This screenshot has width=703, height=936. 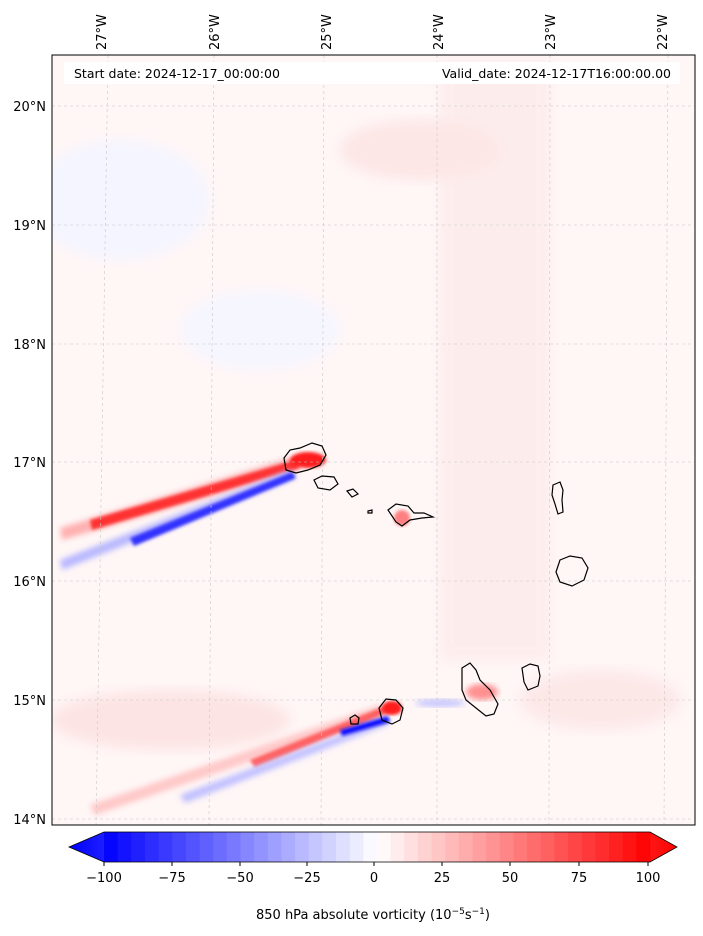 What do you see at coordinates (383, 32) in the screenshot?
I see `longitude-labels: 27°W 26°W 25°W 24°W 23°W 22°W` at bounding box center [383, 32].